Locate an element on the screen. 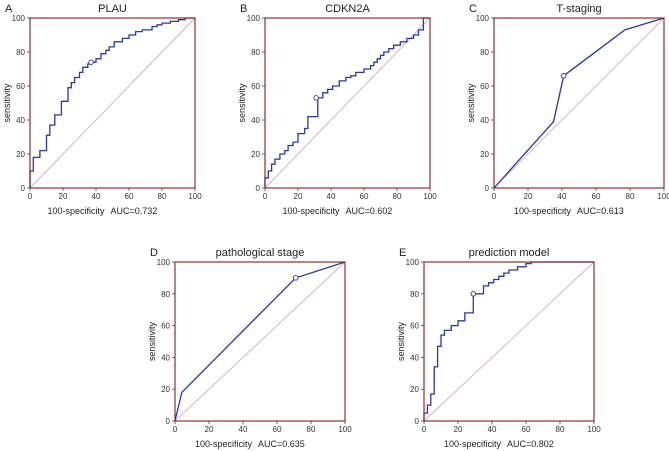  auc-label: AUC=0.602 is located at coordinates (369, 211).